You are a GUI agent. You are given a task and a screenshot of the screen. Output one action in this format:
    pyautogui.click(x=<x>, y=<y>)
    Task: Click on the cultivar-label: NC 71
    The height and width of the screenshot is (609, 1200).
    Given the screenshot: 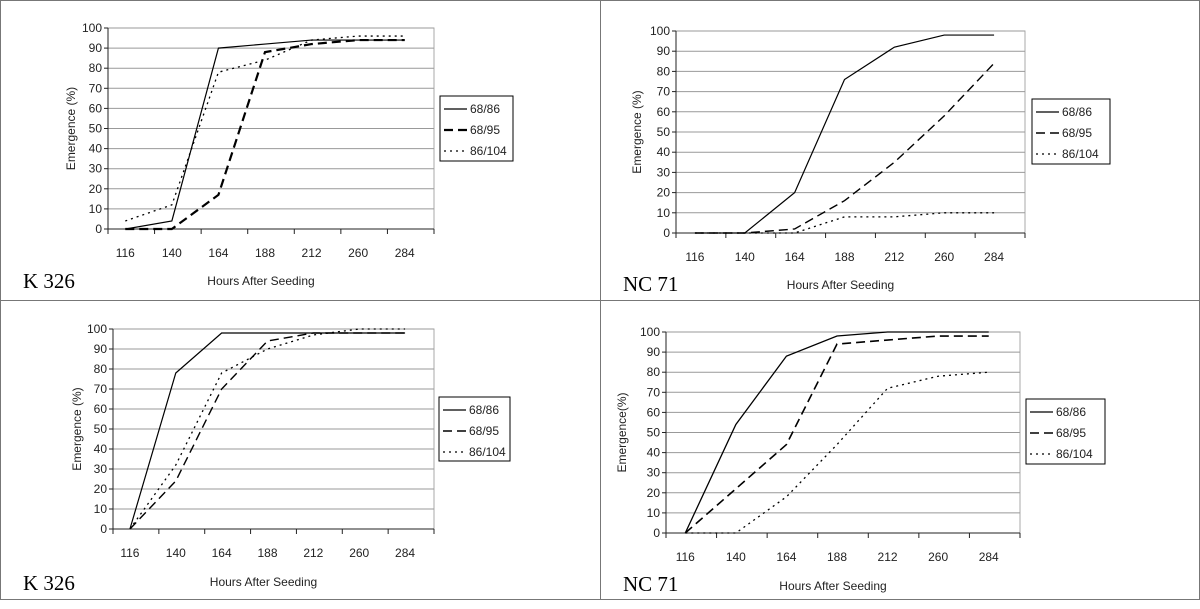 What is the action you would take?
    pyautogui.click(x=650, y=284)
    